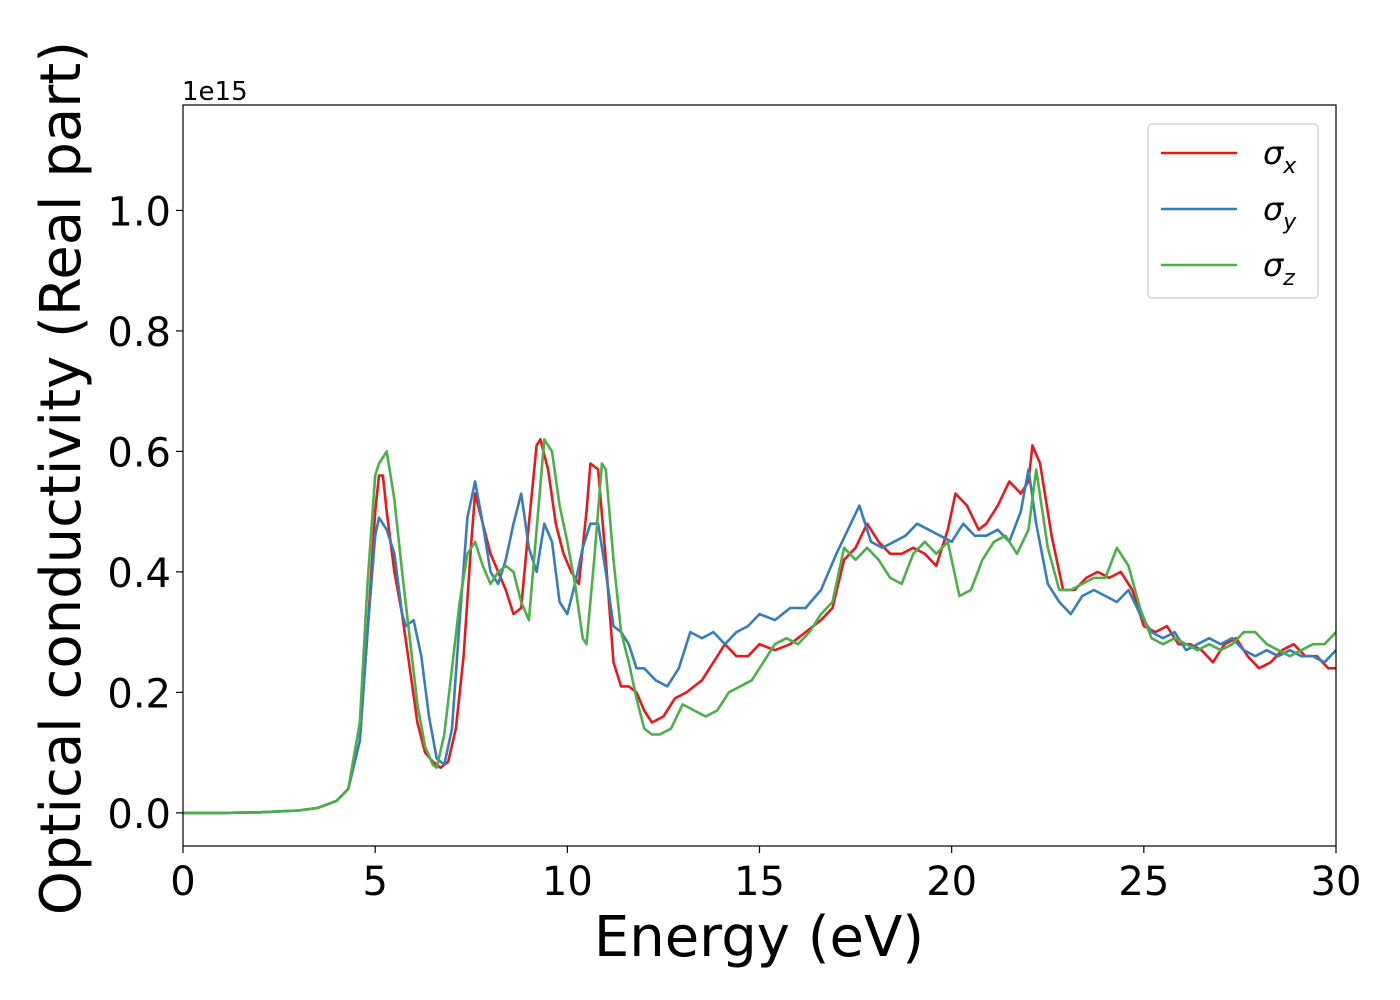  Describe the element at coordinates (145, 513) in the screenshot. I see `y-axis: 0.0 0.2 0.4 0.6 0.8 1.0` at that location.